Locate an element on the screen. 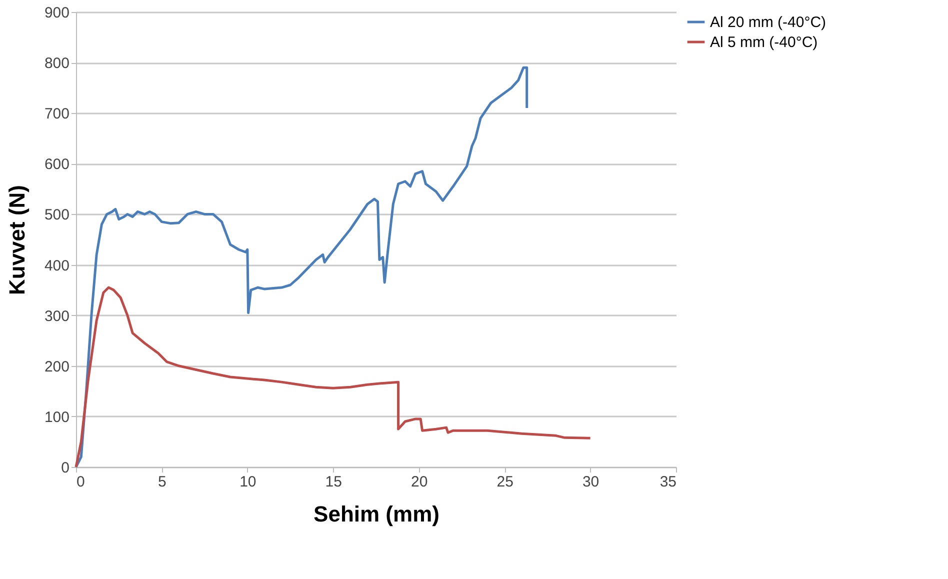  x-axis-title: Sehim (mm) is located at coordinates (377, 514).